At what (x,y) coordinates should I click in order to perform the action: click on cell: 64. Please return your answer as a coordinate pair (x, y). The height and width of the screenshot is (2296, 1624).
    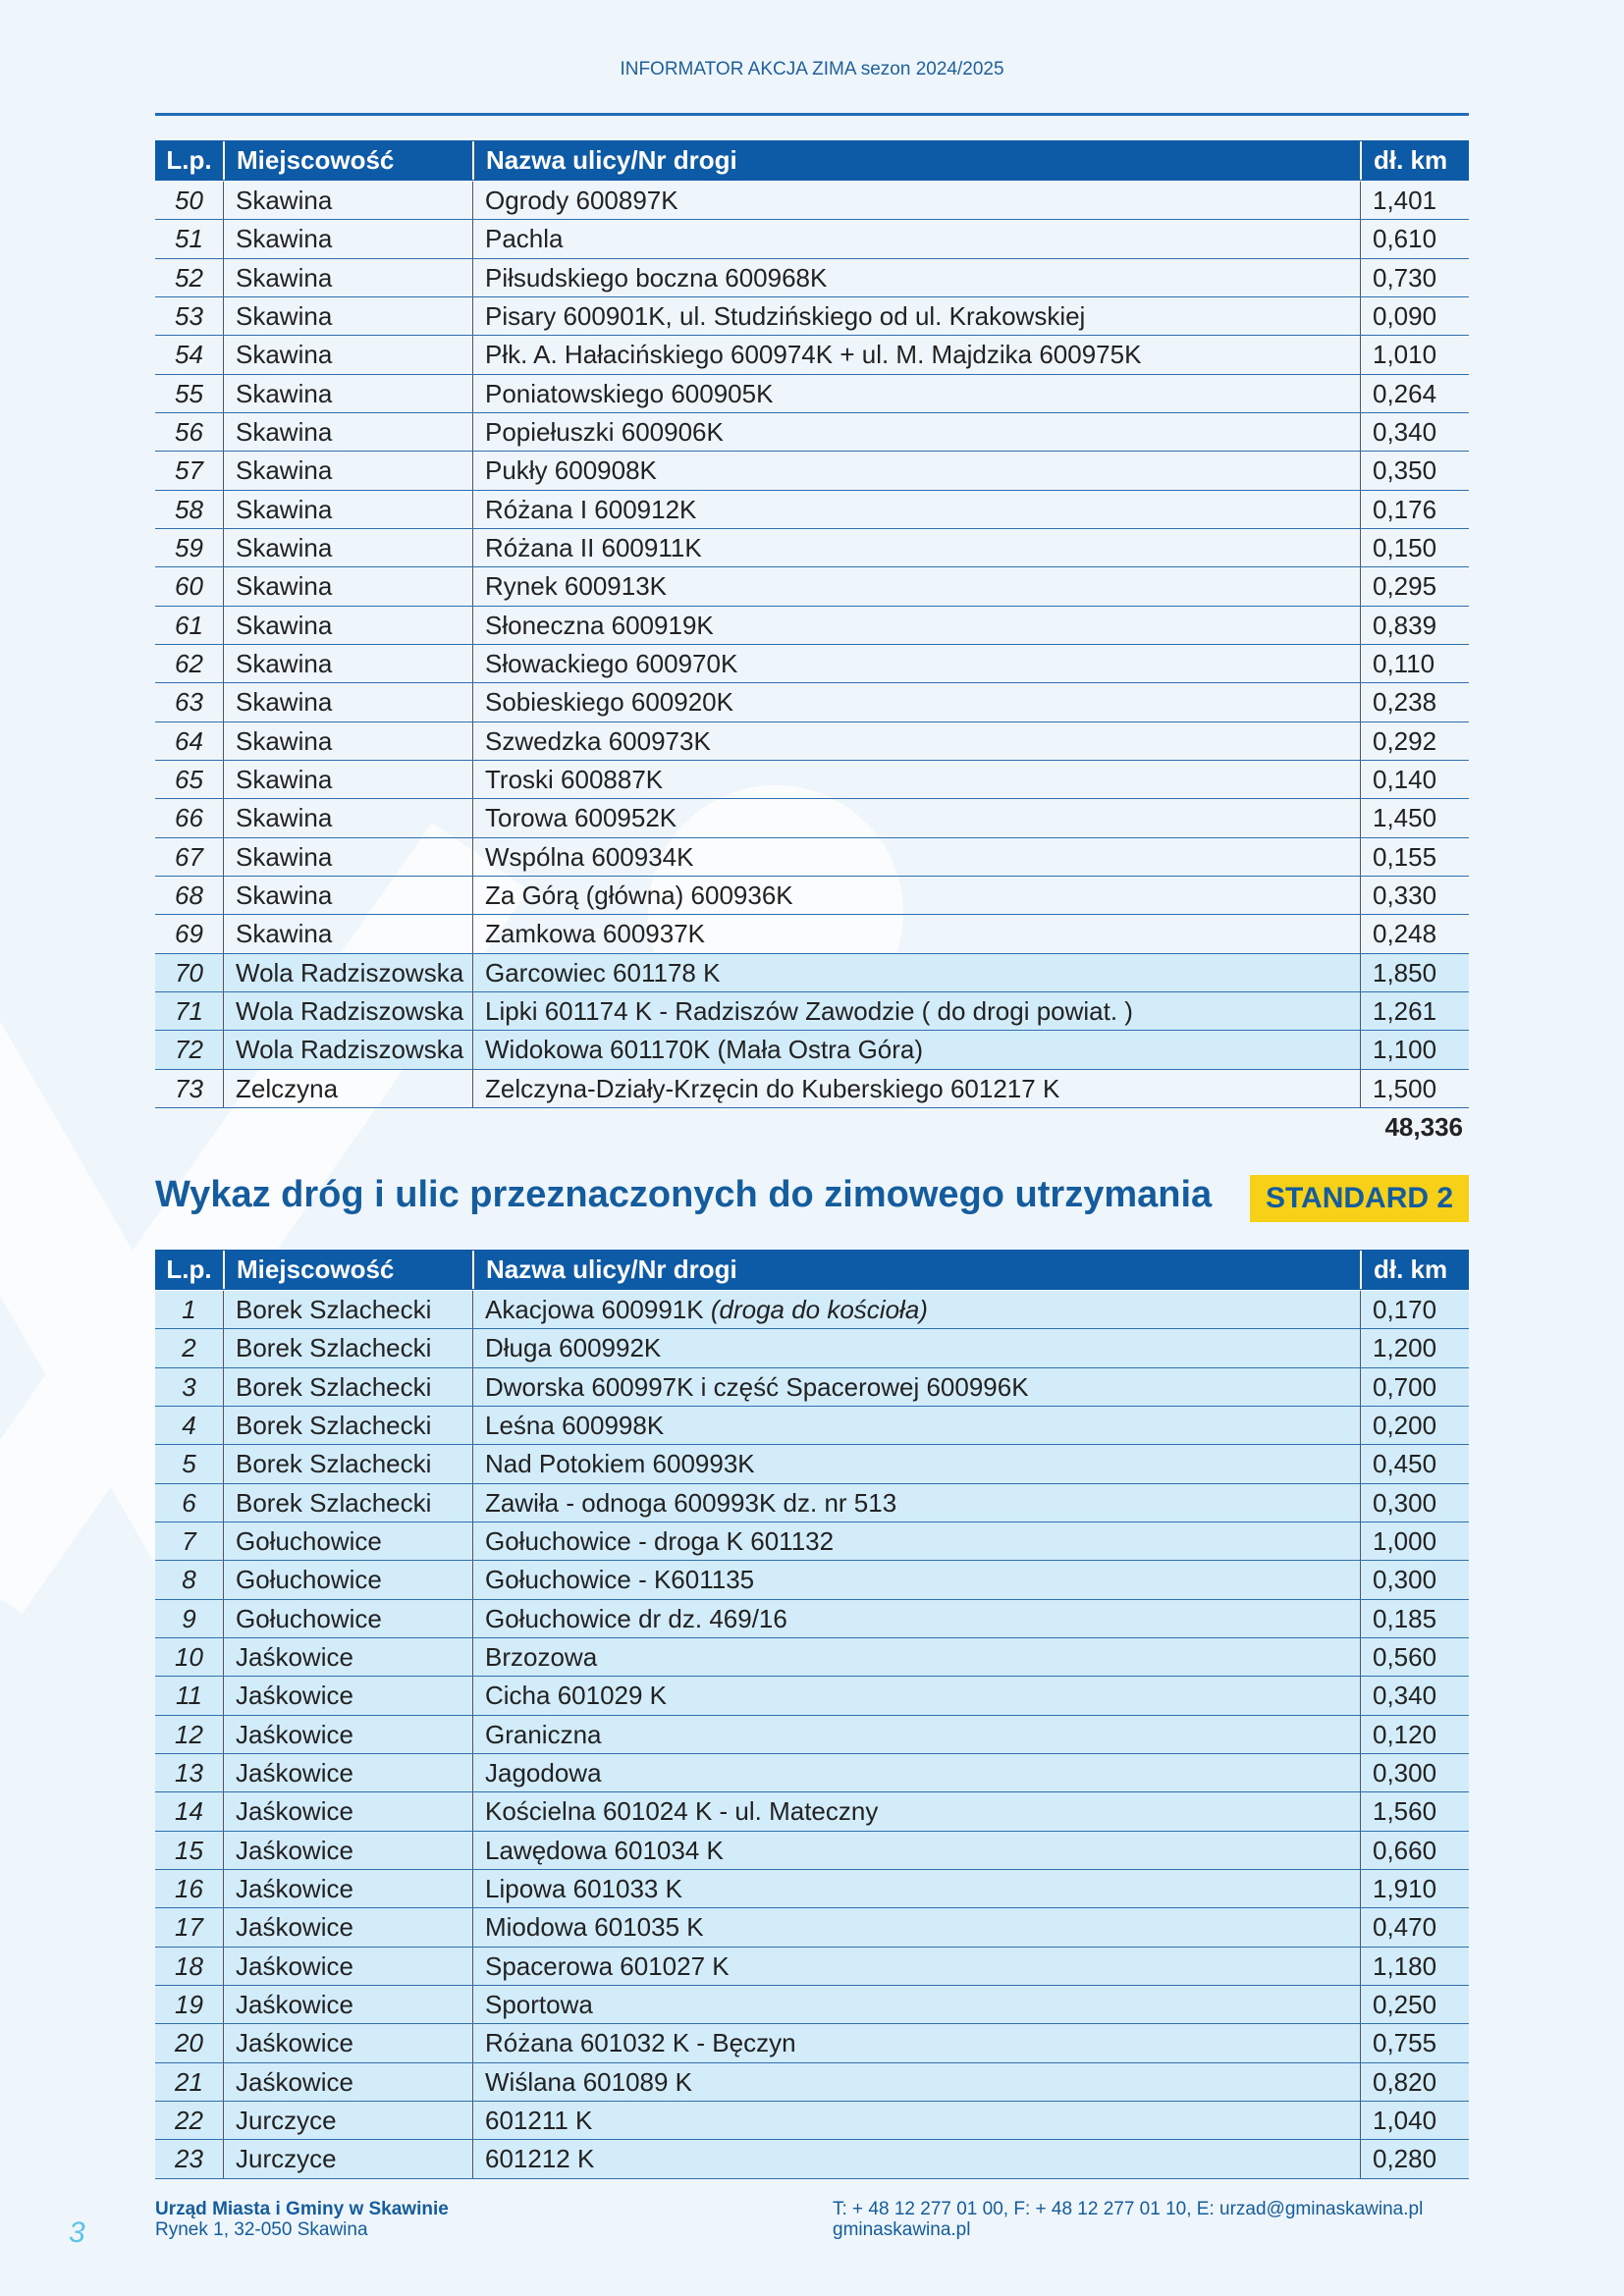
    Looking at the image, I should click on (189, 740).